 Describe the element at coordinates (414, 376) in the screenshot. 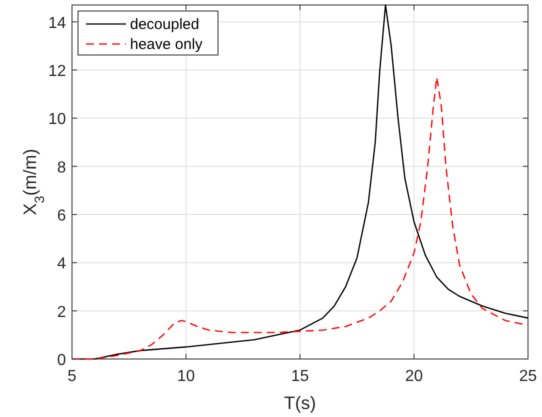

I see `x-tick-label: 20` at that location.